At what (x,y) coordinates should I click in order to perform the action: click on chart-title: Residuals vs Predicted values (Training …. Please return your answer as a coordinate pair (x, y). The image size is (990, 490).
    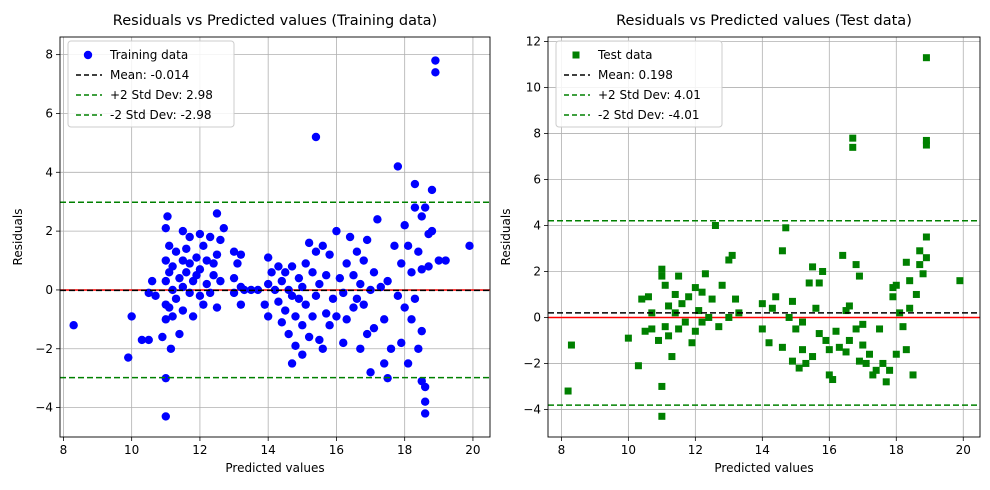
    Looking at the image, I should click on (275, 21).